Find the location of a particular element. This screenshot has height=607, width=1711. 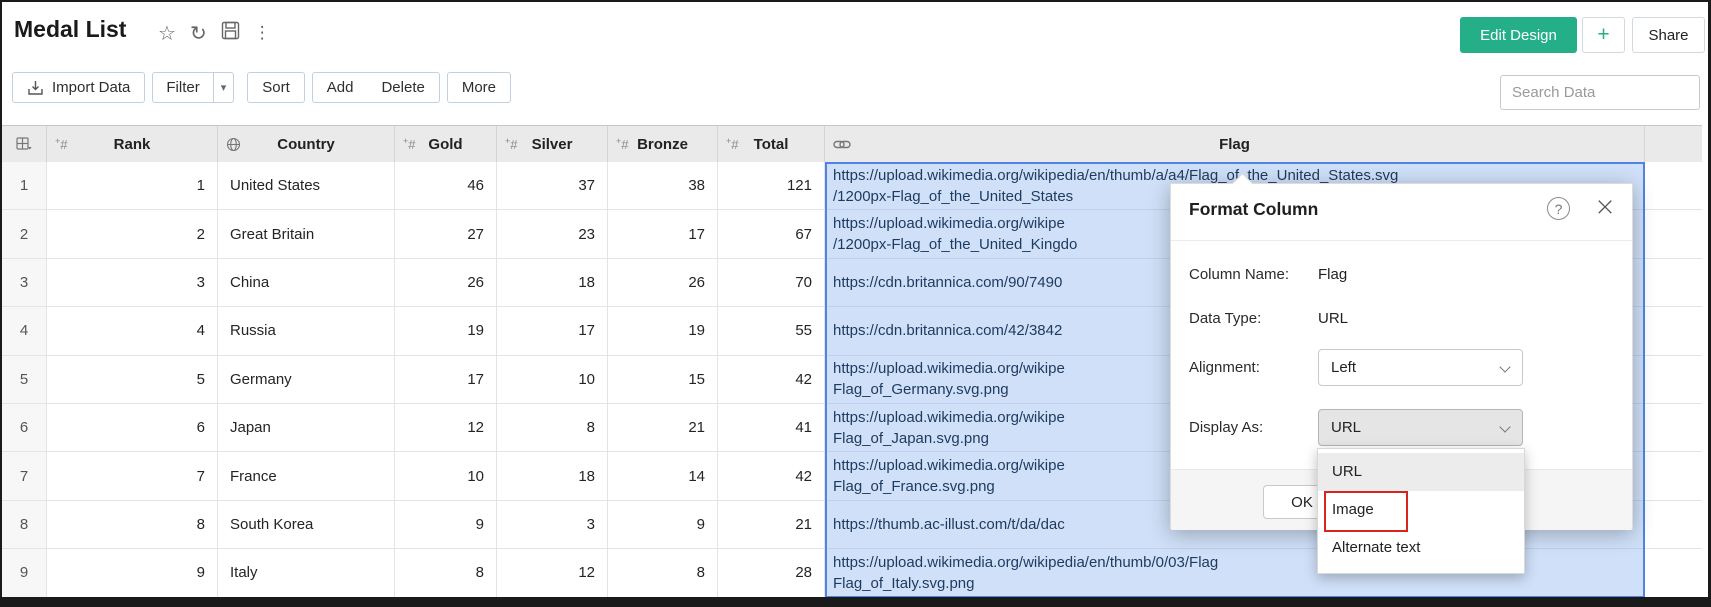

cell-gold: 26 is located at coordinates (446, 283).